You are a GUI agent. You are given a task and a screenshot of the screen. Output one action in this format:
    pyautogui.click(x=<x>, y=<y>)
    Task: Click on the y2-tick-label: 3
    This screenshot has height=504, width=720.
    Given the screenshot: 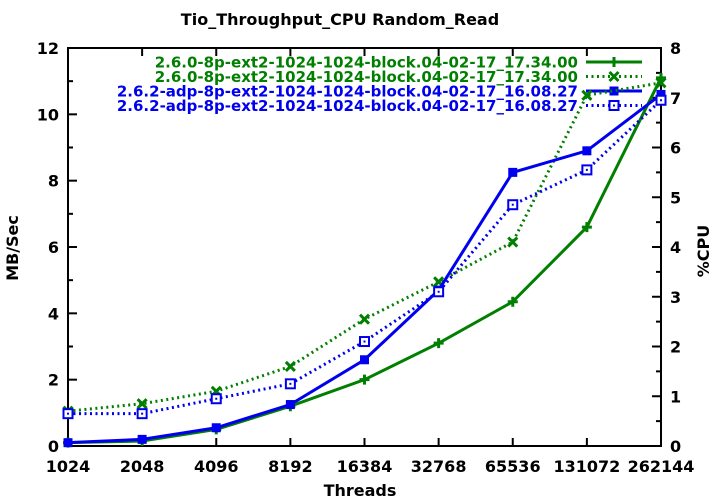 What is the action you would take?
    pyautogui.click(x=675, y=297)
    